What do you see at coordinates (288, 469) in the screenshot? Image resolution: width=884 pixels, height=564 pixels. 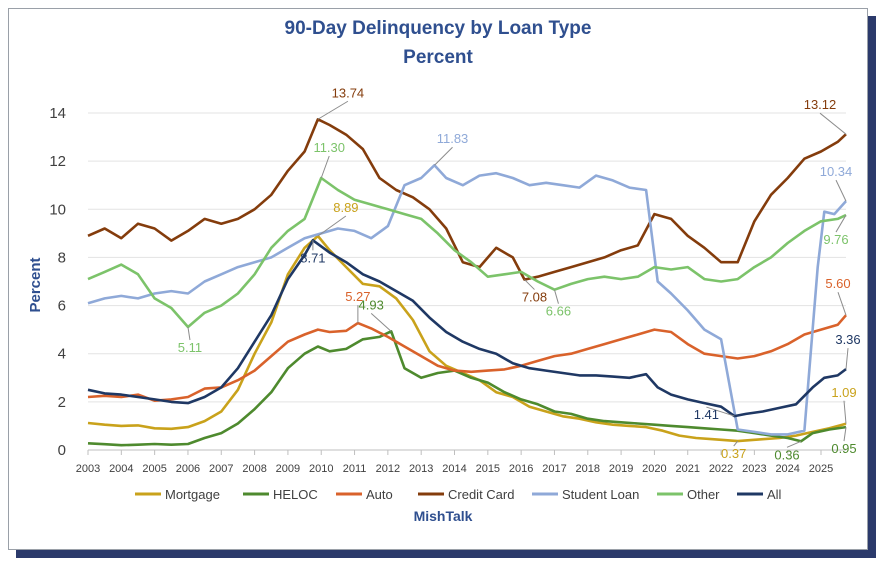 I see `x-tick-label: 2009` at bounding box center [288, 469].